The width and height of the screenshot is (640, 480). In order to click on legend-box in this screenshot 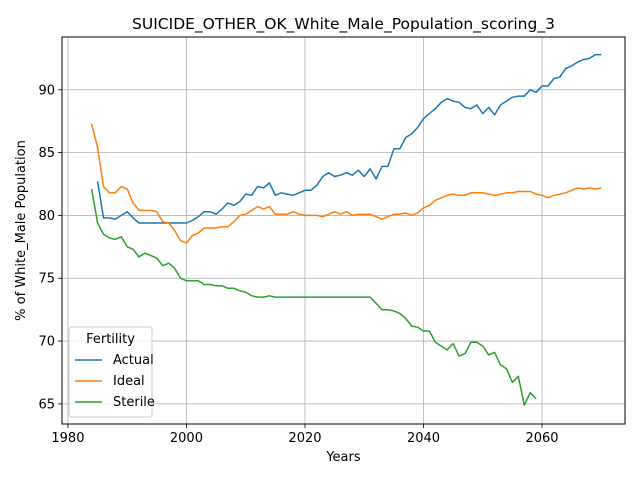, I will do `click(110, 372)`.